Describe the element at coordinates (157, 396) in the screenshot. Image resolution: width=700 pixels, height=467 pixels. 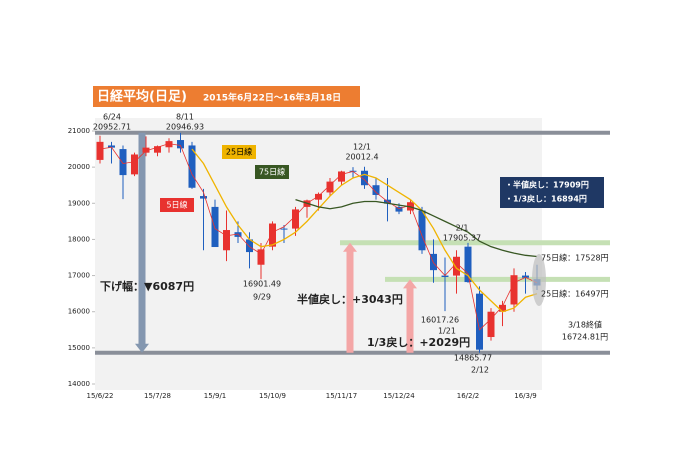
I see `x-tick-label: 15/7/28` at that location.